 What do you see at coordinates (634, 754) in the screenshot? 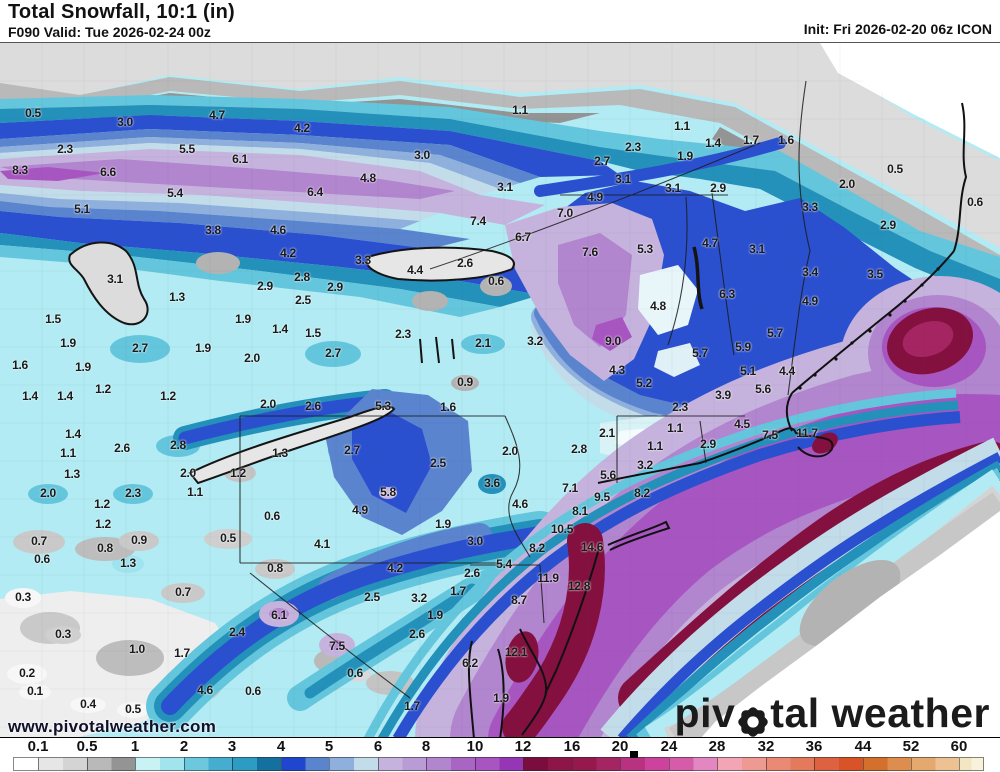
I see `colorbar-max-marker` at bounding box center [634, 754].